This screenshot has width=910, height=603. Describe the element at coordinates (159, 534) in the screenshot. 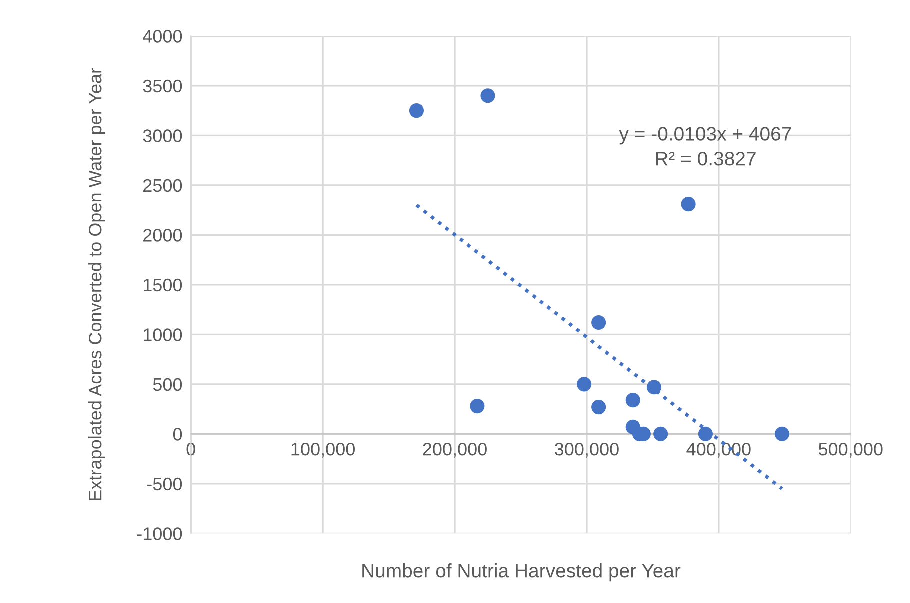

I see `y-tick-label: -1000` at that location.